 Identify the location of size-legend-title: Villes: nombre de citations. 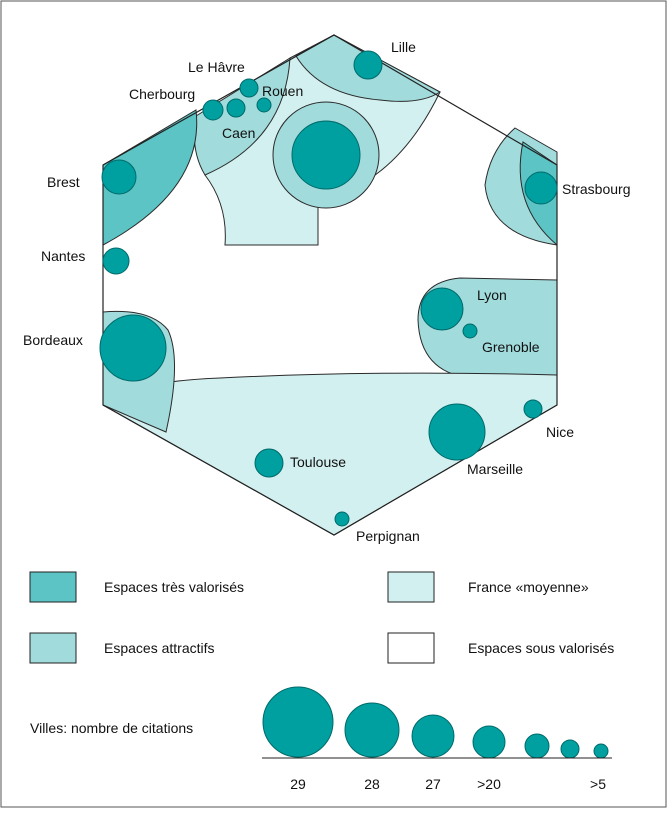
(111, 728).